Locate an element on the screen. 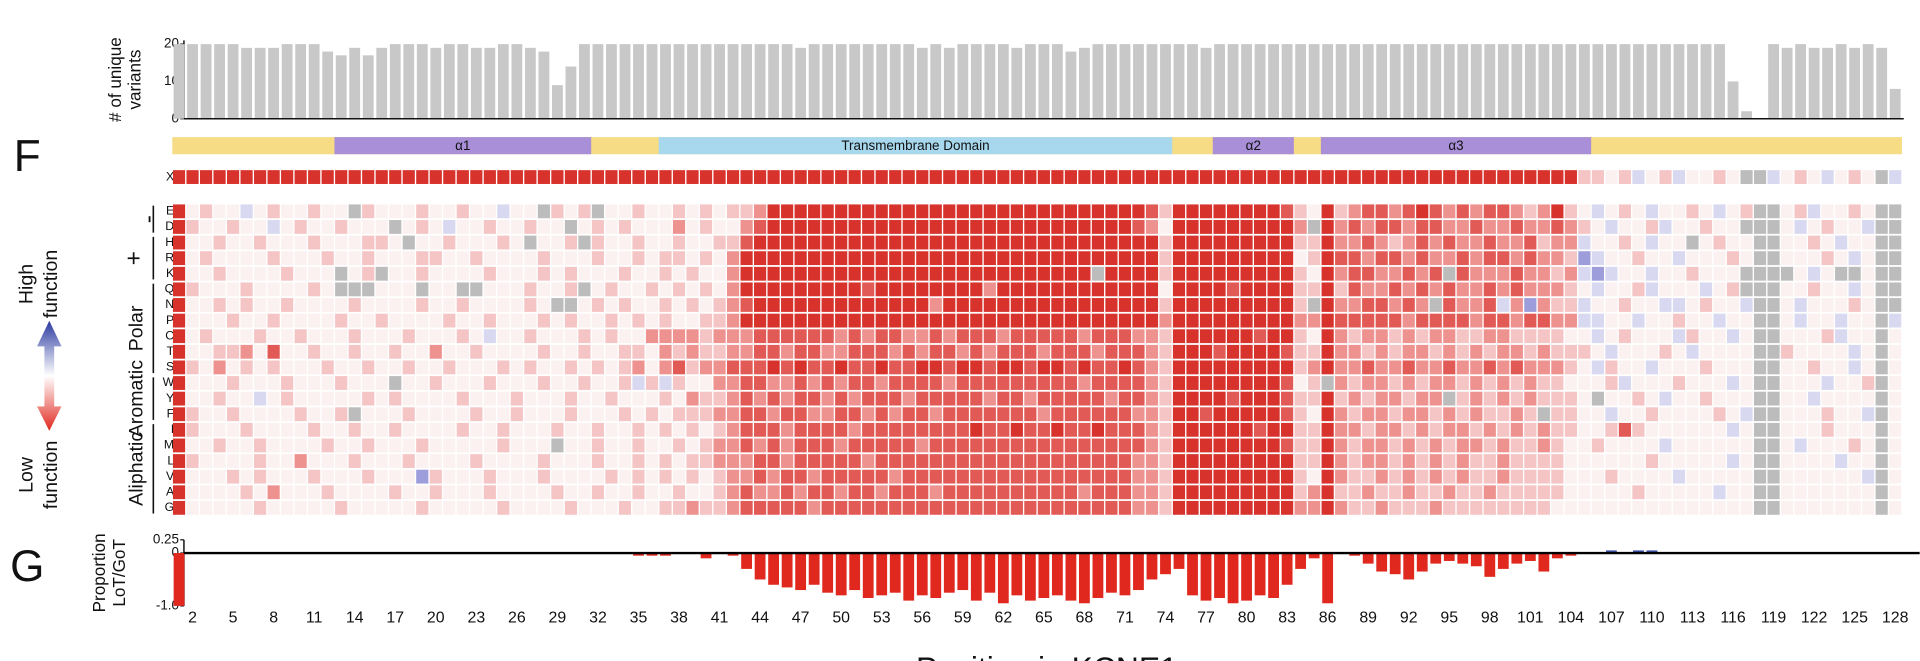 The image size is (1920, 661). x-tick-label: 47 is located at coordinates (801, 617).